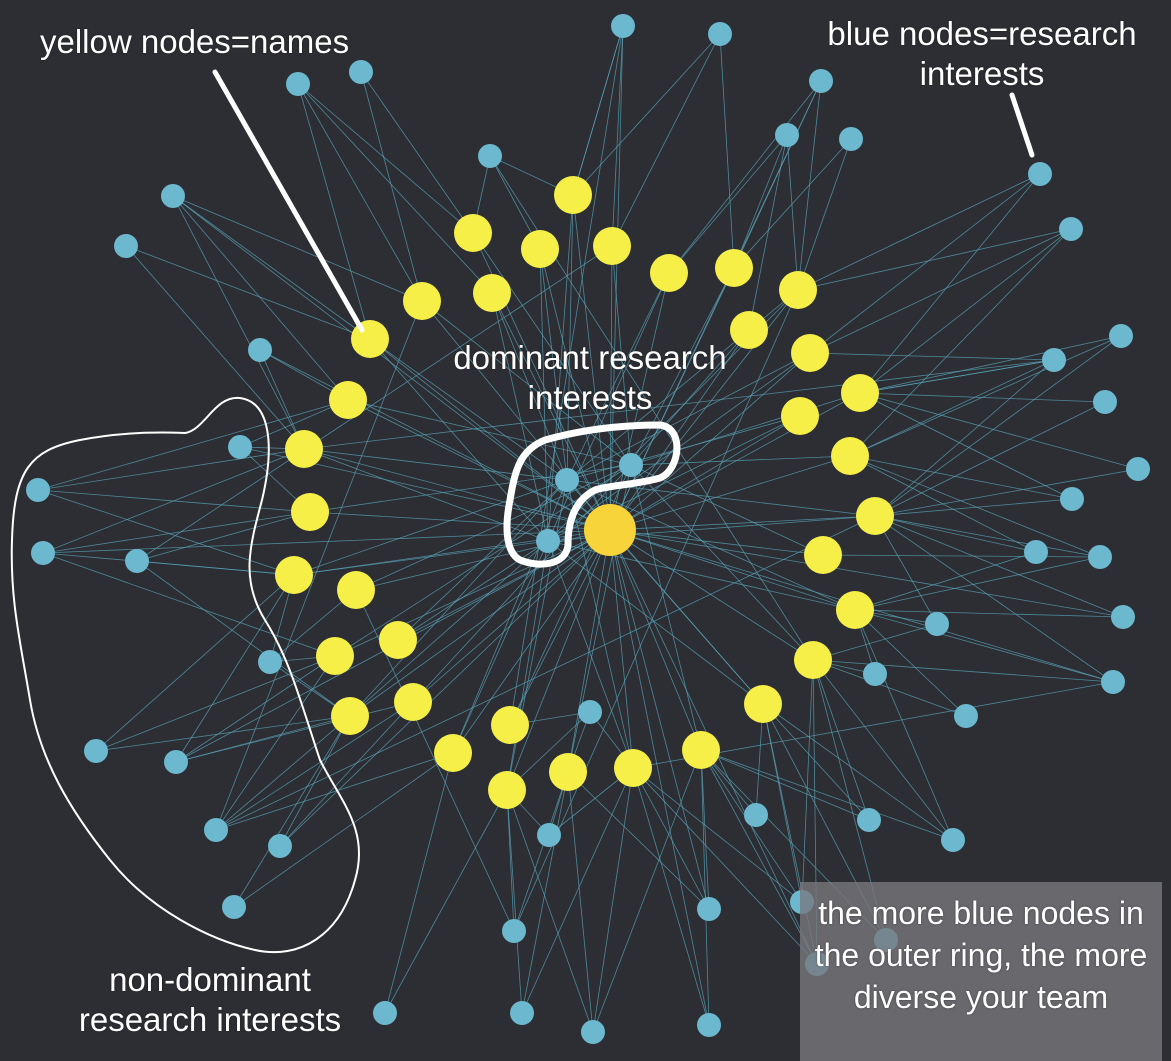 This screenshot has height=1061, width=1171. I want to click on nondominant-label: non-dominant research interests, so click(210, 999).